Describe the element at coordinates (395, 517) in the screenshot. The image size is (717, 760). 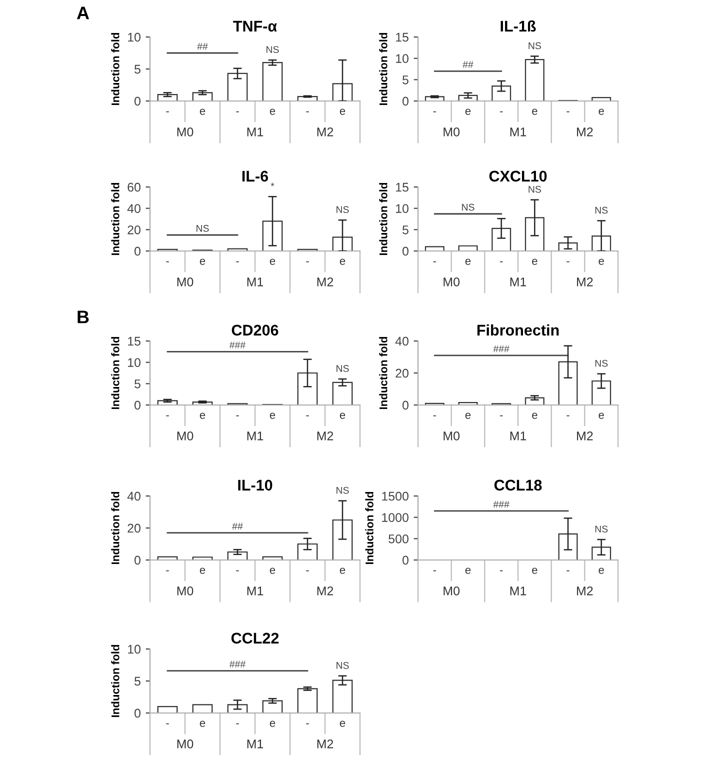
I see `y-tick-label: 1000` at that location.